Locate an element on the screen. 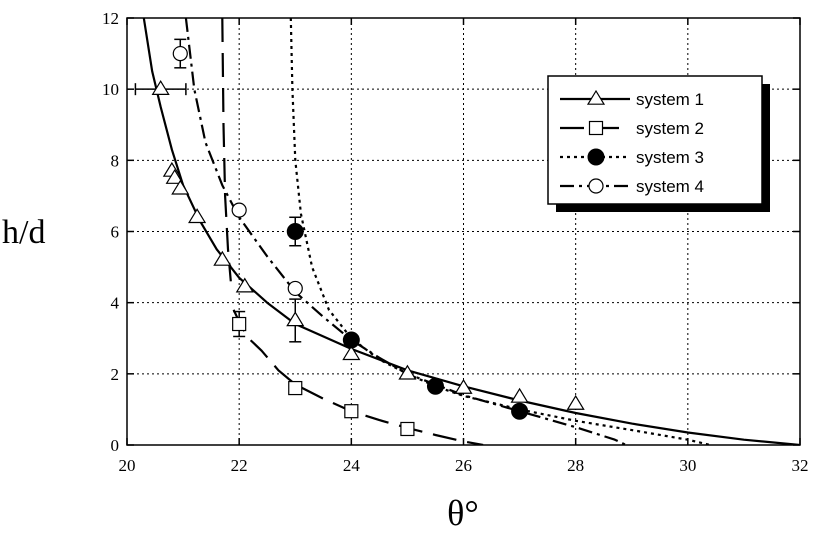  y-tick-label: 2 is located at coordinates (115, 374).